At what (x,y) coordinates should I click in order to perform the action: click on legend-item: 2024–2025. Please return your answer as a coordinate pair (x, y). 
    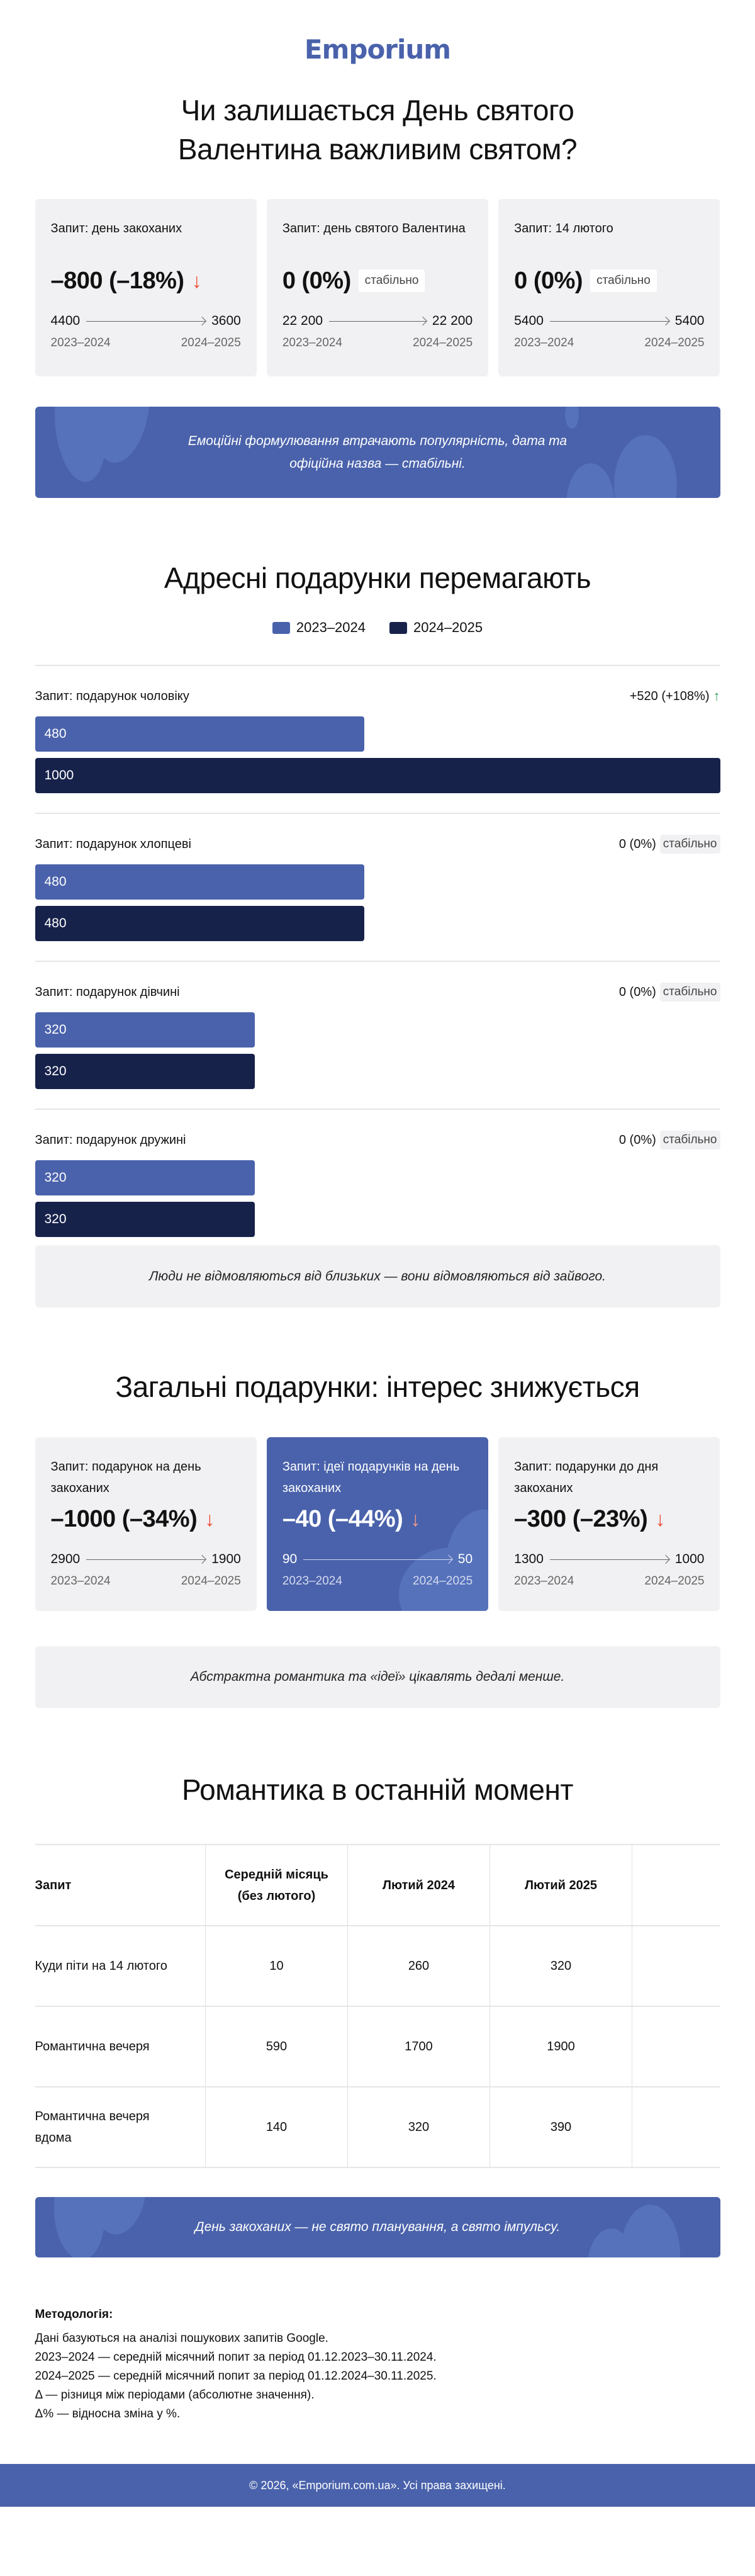
    Looking at the image, I should click on (436, 627).